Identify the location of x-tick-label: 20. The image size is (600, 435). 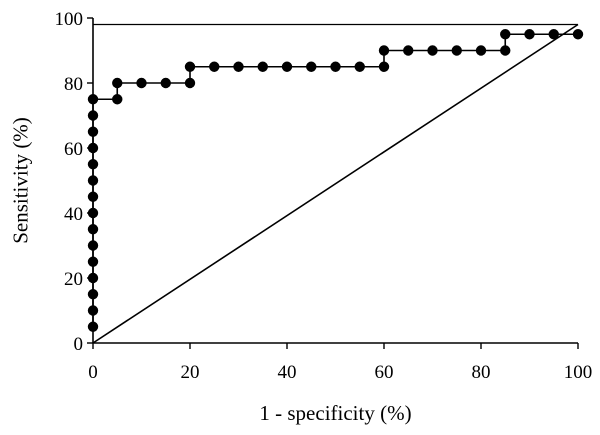
(190, 372).